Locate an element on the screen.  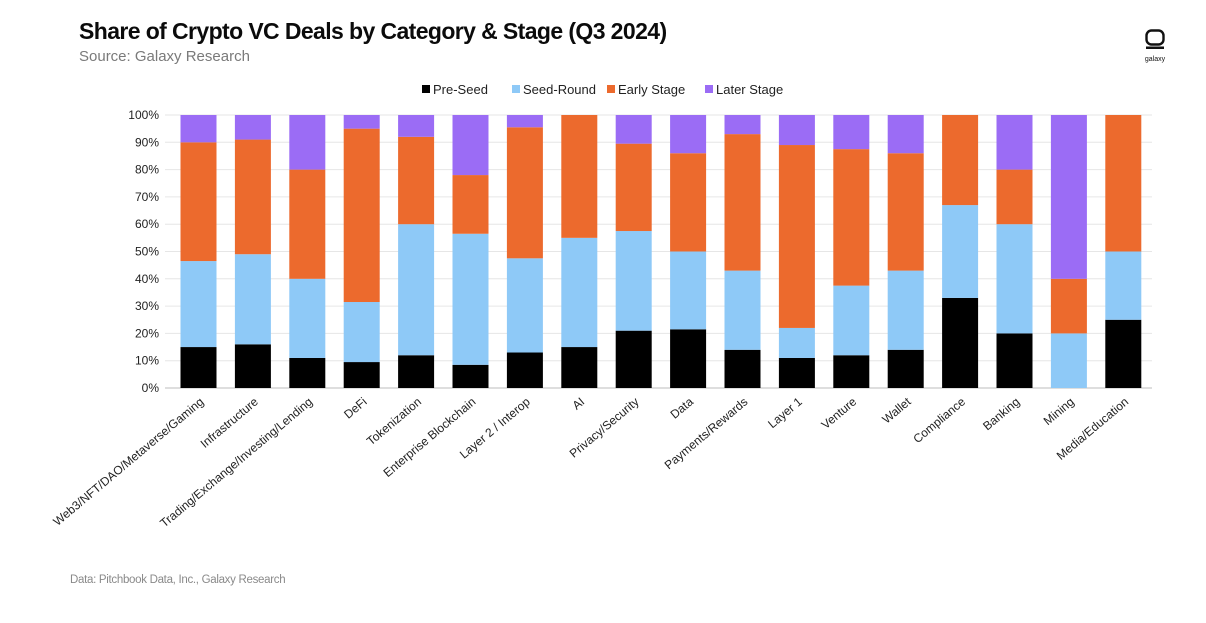
y-tick-label: 50% is located at coordinates (147, 252).